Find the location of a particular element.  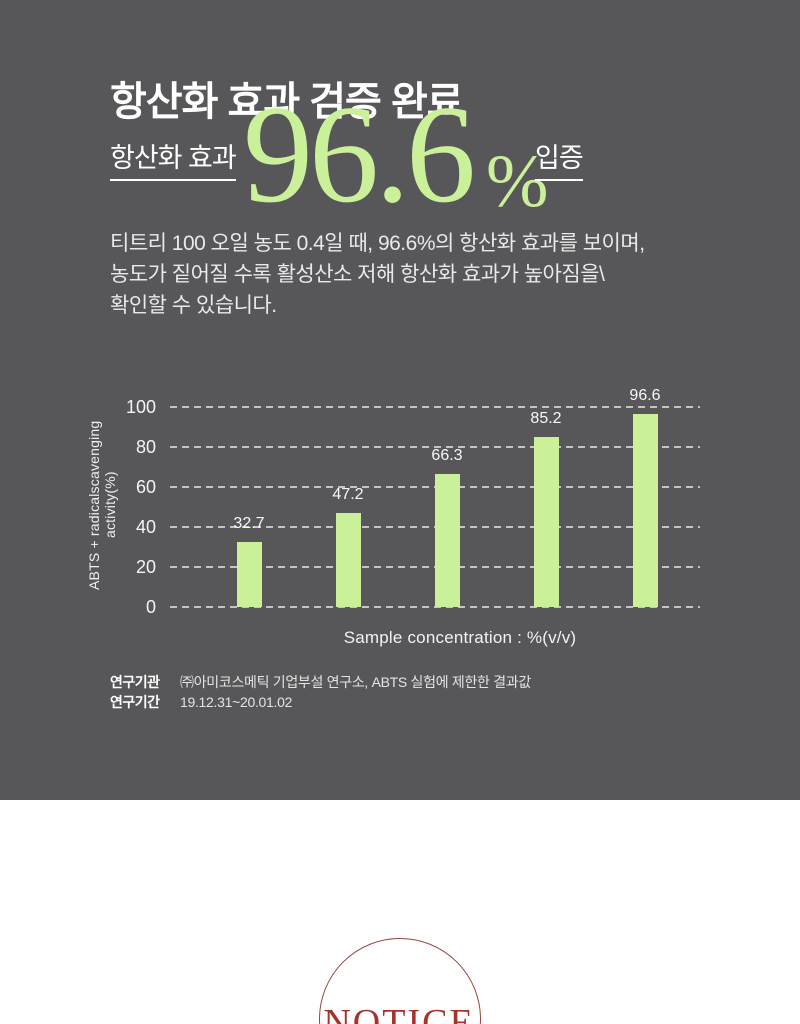

headline-percentage-value: 96.6 is located at coordinates (359, 154).